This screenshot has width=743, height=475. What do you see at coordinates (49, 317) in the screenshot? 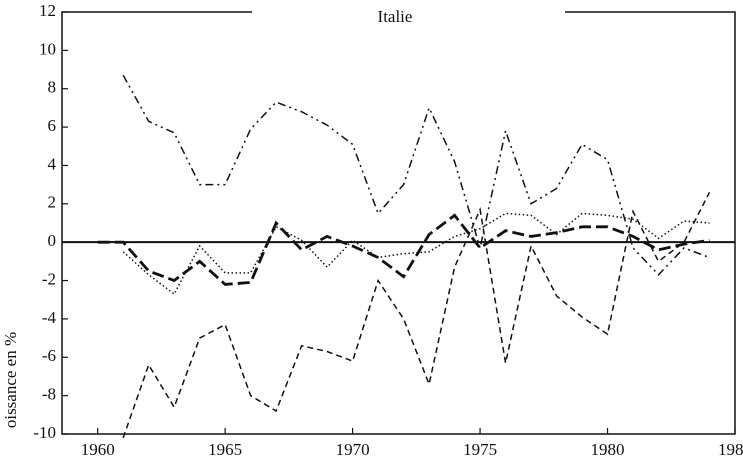
I see `y-tick-label: -4` at bounding box center [49, 317].